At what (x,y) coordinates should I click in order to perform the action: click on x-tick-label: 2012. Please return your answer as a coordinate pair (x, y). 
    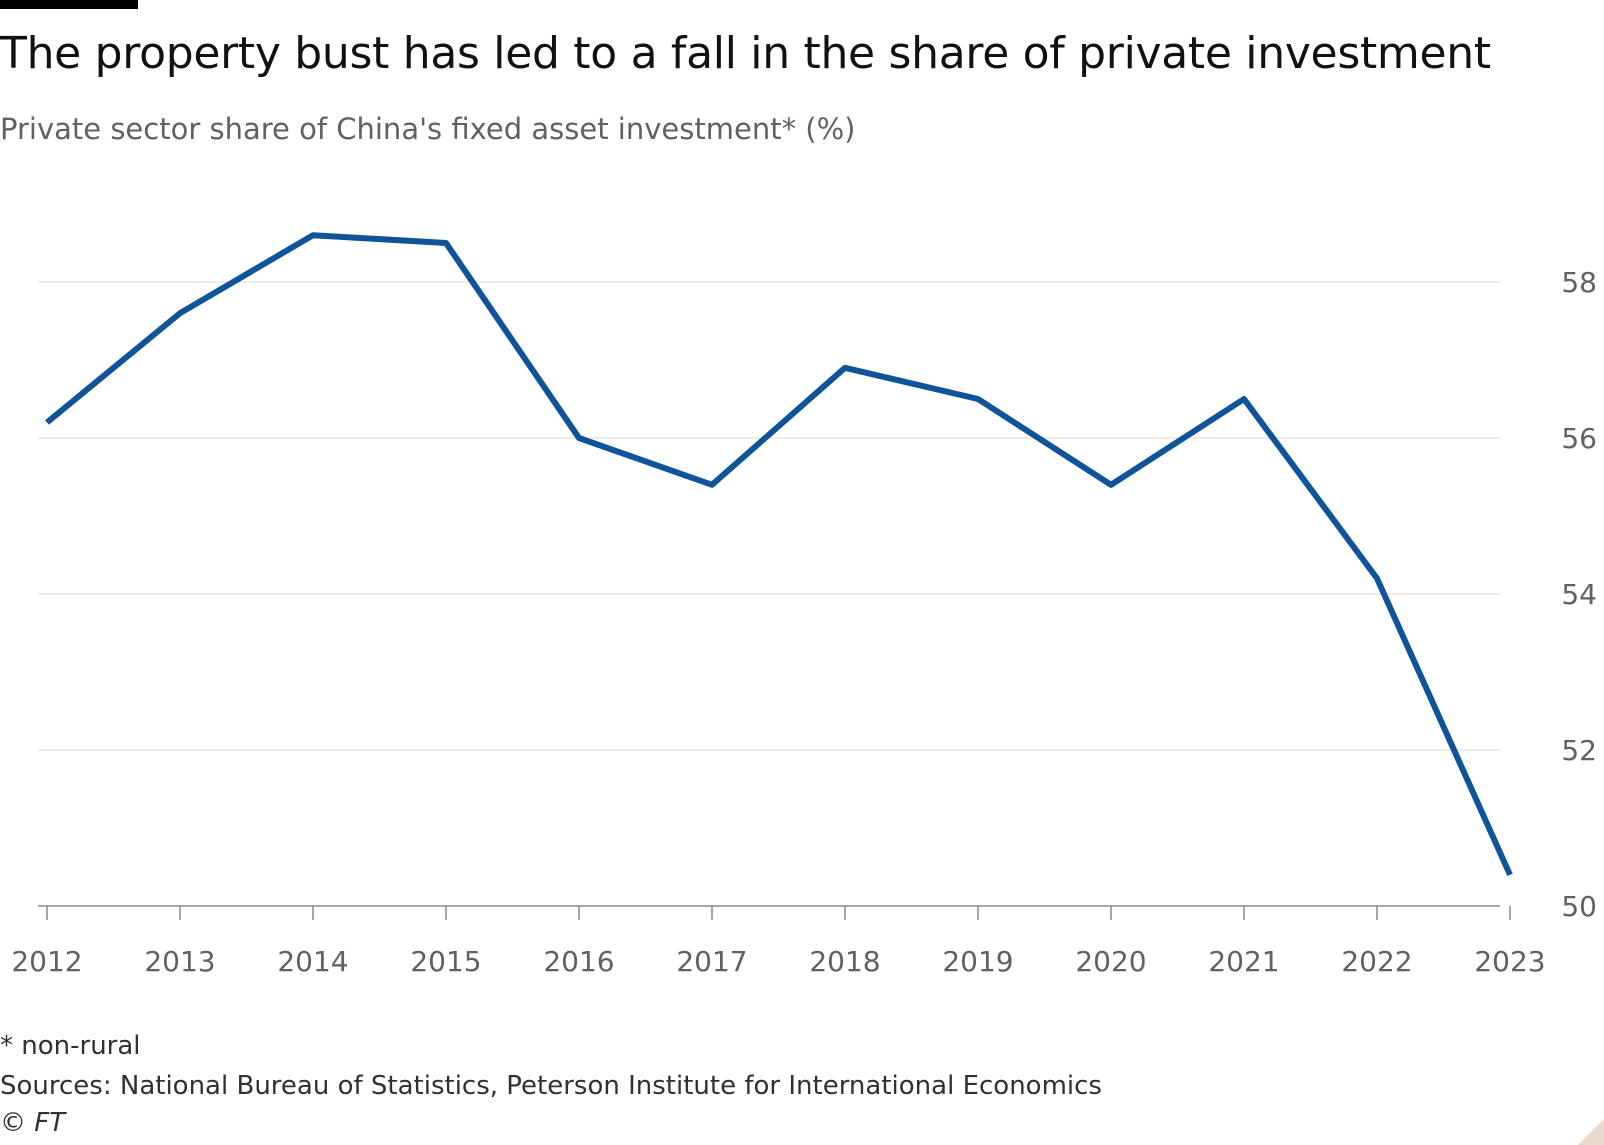
    Looking at the image, I should click on (46, 961).